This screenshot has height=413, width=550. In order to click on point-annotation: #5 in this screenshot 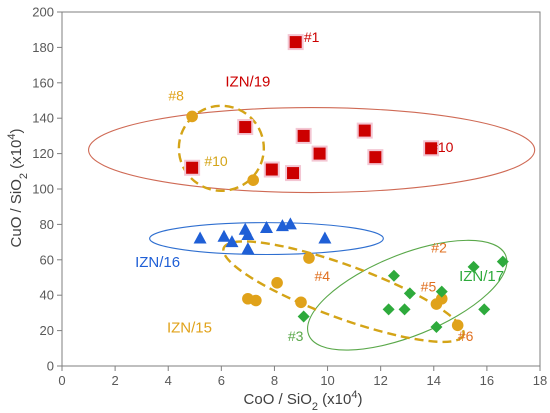, I will do `click(429, 287)`.